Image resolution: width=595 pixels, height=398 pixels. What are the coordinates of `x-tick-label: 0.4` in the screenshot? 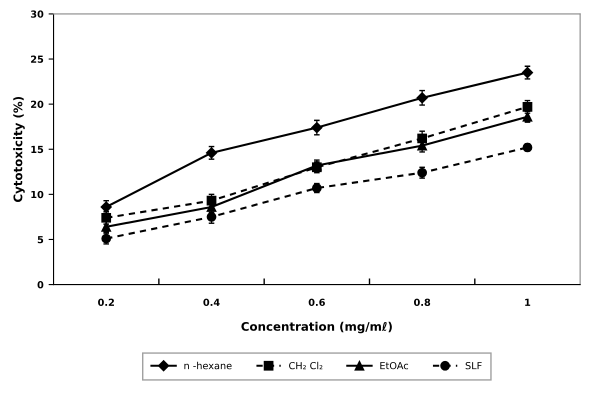 It's located at (211, 302).